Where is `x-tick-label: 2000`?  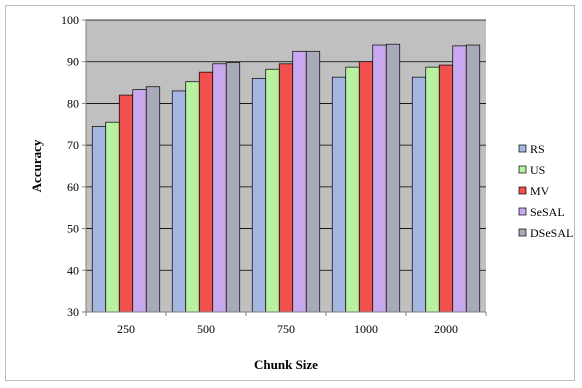 x-tick-label: 2000 is located at coordinates (446, 329).